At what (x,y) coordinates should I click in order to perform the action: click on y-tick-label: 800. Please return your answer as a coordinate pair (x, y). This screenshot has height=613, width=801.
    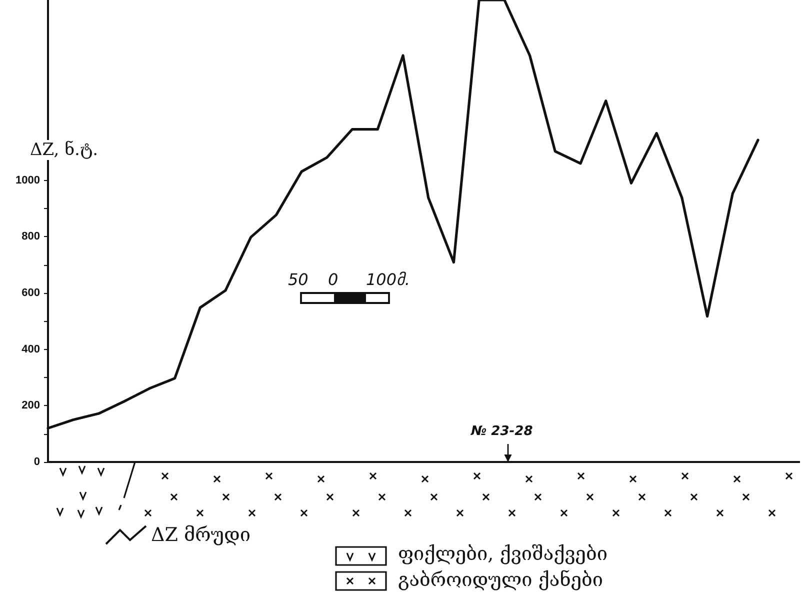
    Looking at the image, I should click on (31, 236).